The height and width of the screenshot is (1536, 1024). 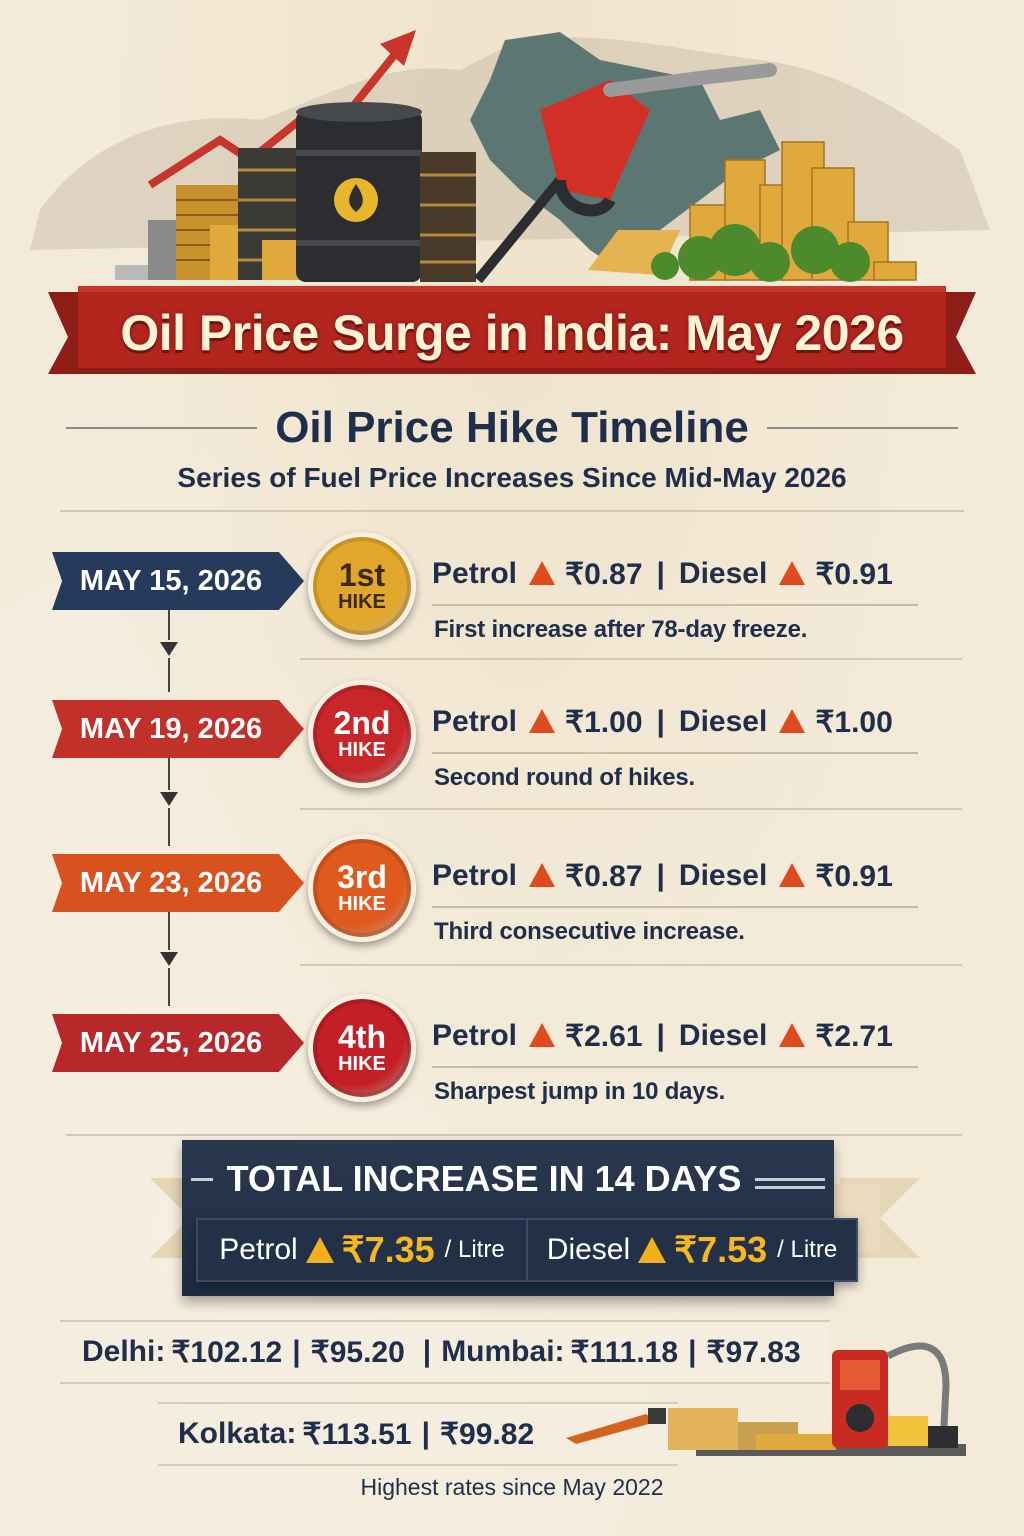 What do you see at coordinates (362, 1037) in the screenshot?
I see `hike-ordinal: 4th` at bounding box center [362, 1037].